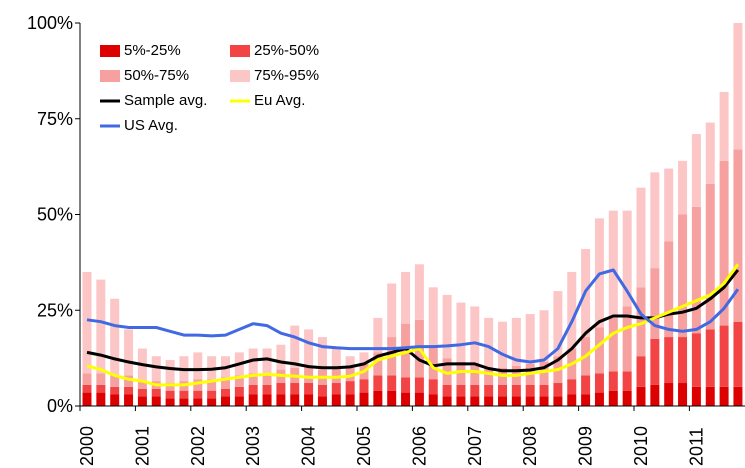 Image resolution: width=745 pixels, height=468 pixels. What do you see at coordinates (165, 100) in the screenshot?
I see `legend-label: Sample avg.` at bounding box center [165, 100].